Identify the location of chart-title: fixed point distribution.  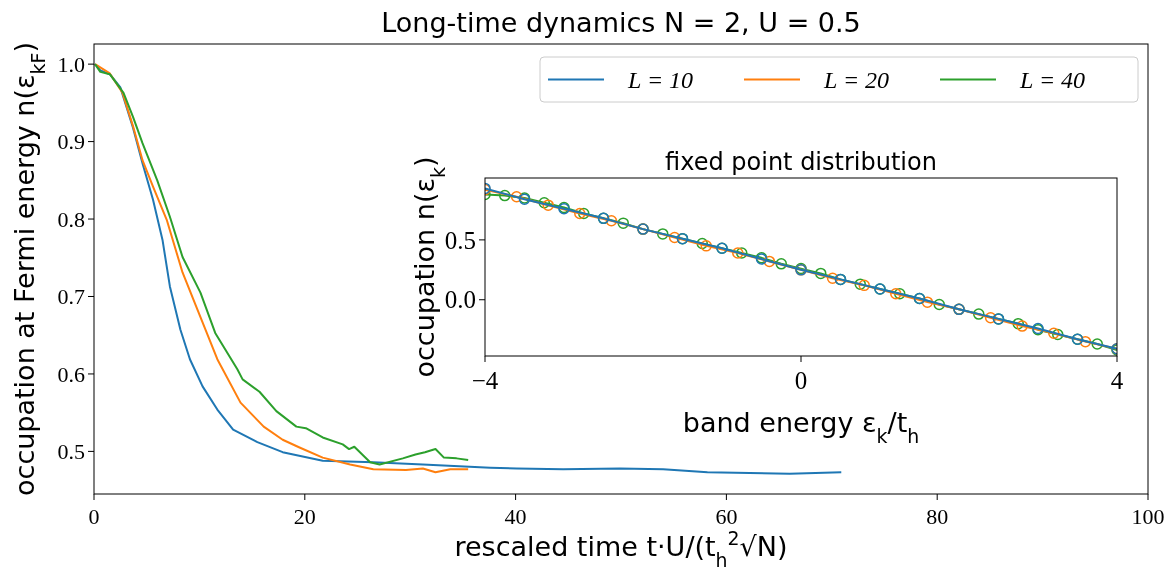
(801, 162).